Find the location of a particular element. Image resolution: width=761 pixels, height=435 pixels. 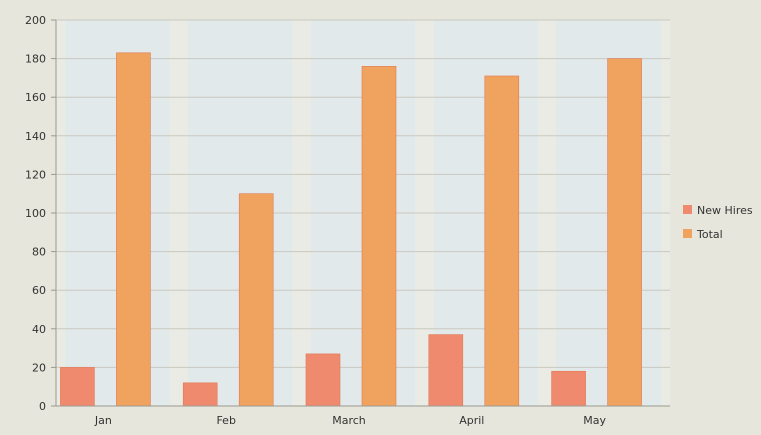

legend-label: Total is located at coordinates (709, 234).